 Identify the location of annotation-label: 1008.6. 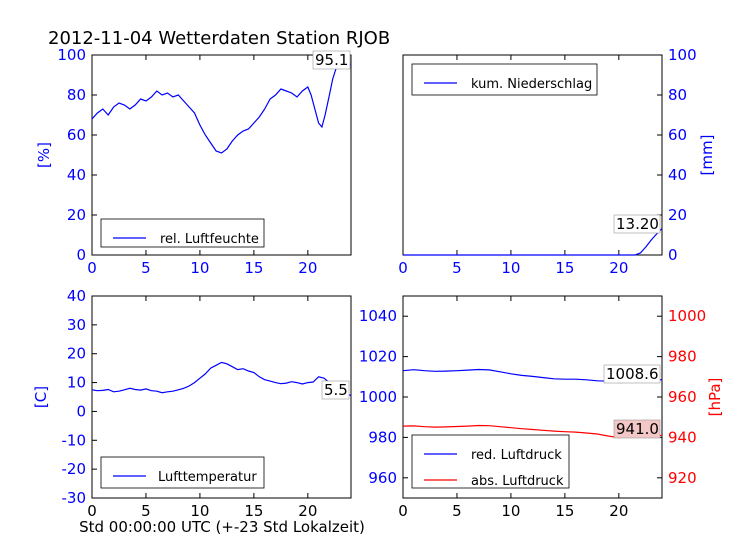
(632, 374).